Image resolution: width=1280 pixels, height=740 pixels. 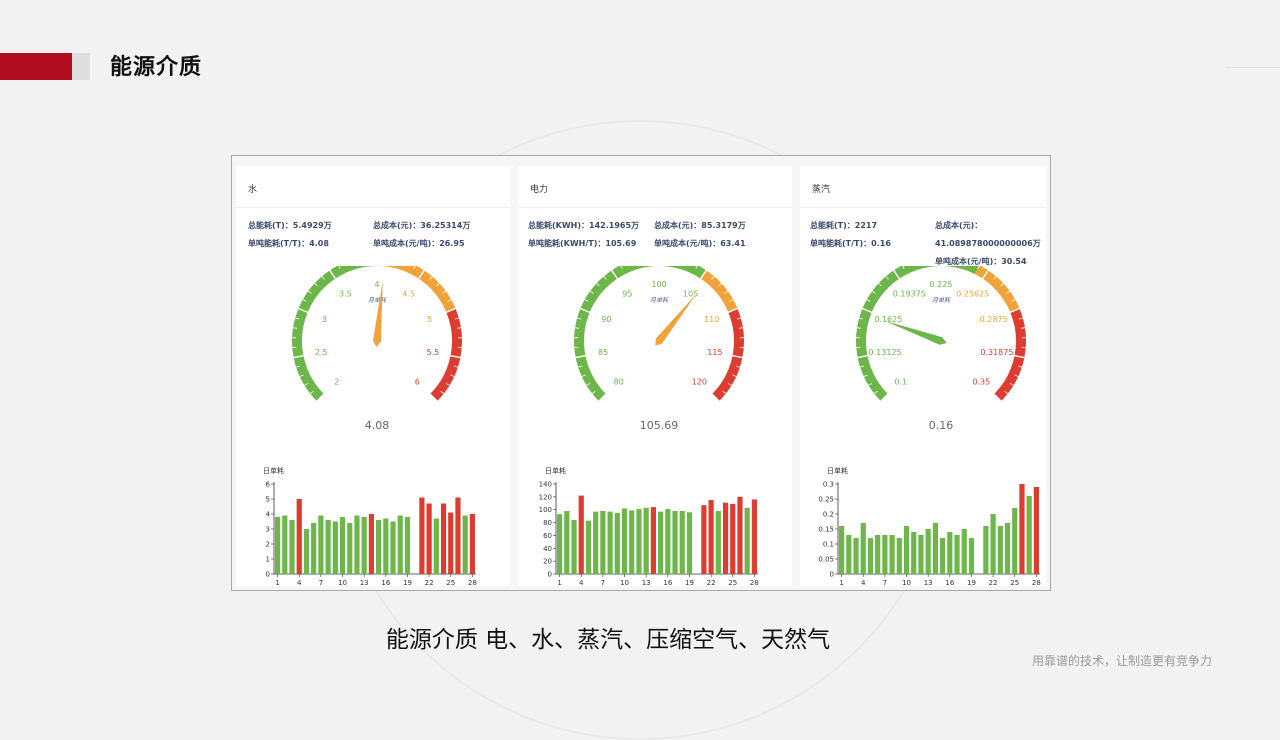 What do you see at coordinates (81, 66) in the screenshot?
I see `title-accent-bar-grey` at bounding box center [81, 66].